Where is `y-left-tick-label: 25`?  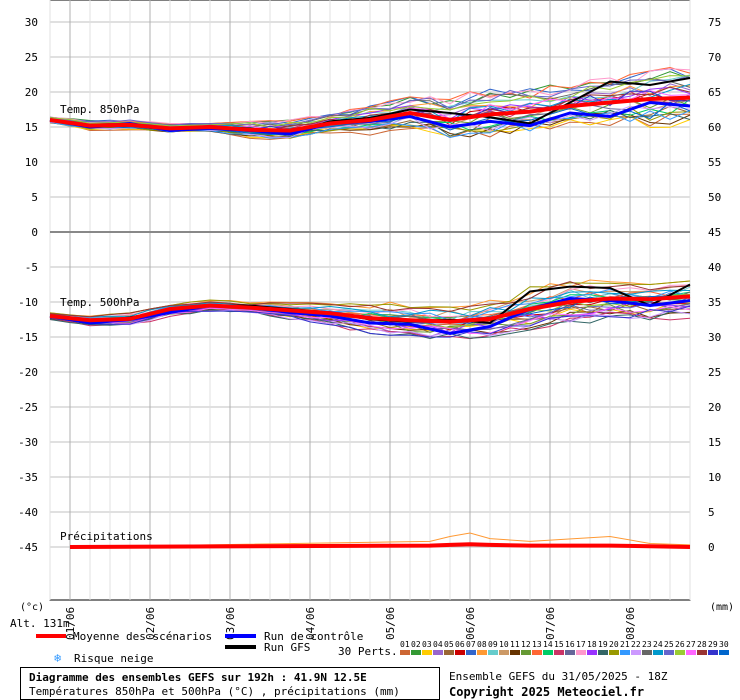
y-left-tick-label: 25 is located at coordinates (31, 57).